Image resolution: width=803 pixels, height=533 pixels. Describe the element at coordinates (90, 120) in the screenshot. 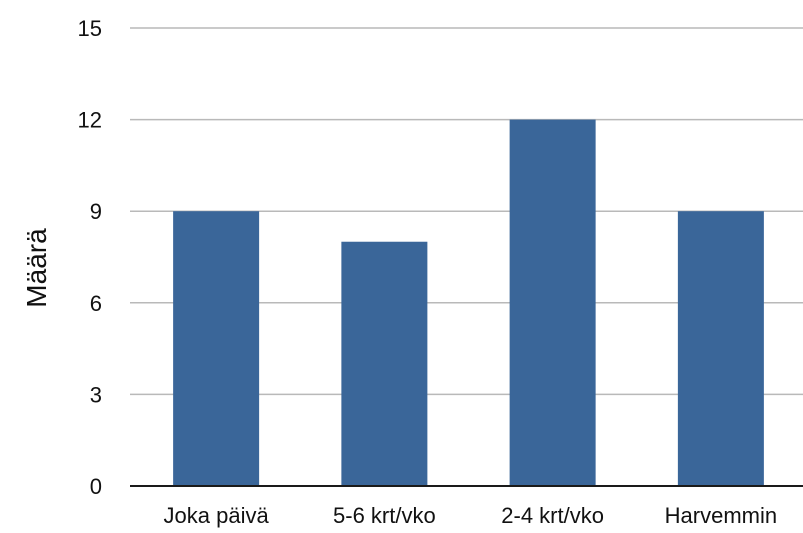

I see `y-tick-label: 12` at that location.